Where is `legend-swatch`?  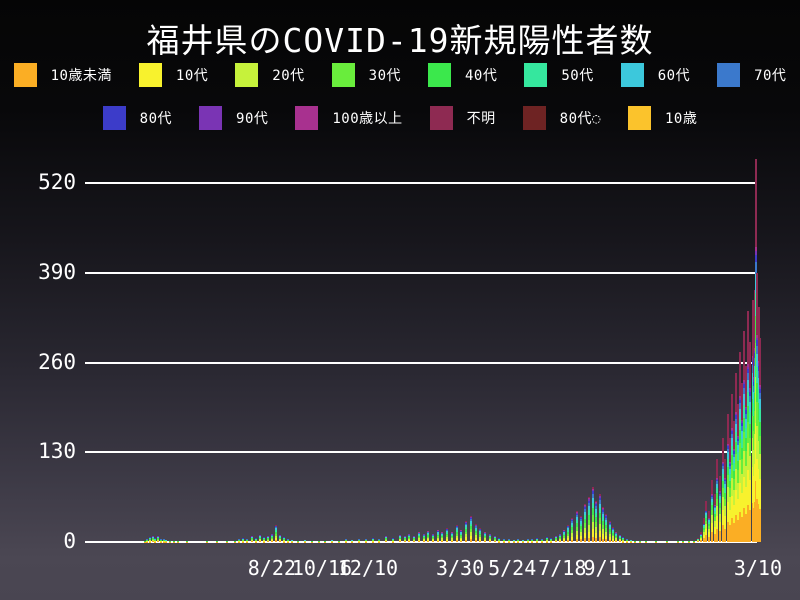 legend-swatch is located at coordinates (247, 75).